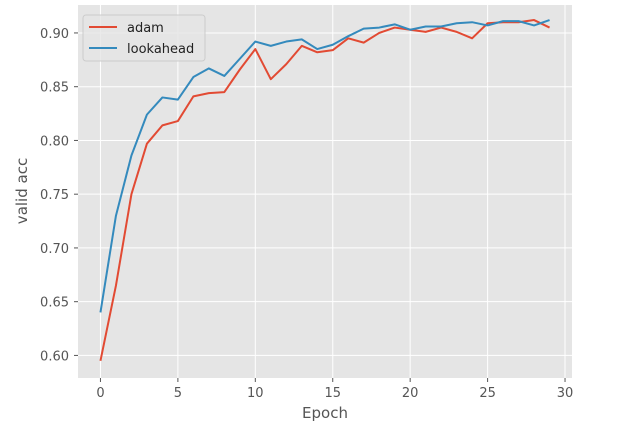 The height and width of the screenshot is (426, 633). Describe the element at coordinates (100, 393) in the screenshot. I see `x-tick-label: 0` at that location.